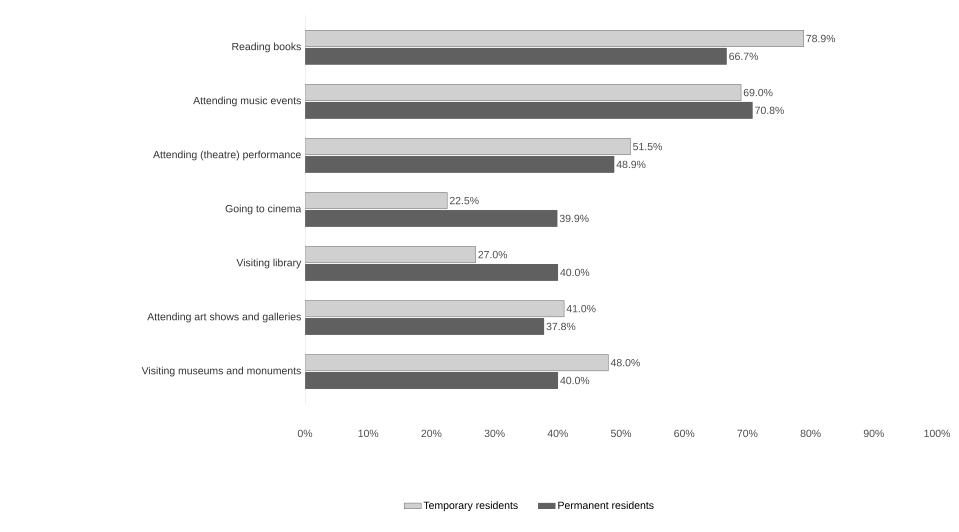 The image size is (959, 532). I want to click on legend-label: Temporary residents, so click(471, 506).